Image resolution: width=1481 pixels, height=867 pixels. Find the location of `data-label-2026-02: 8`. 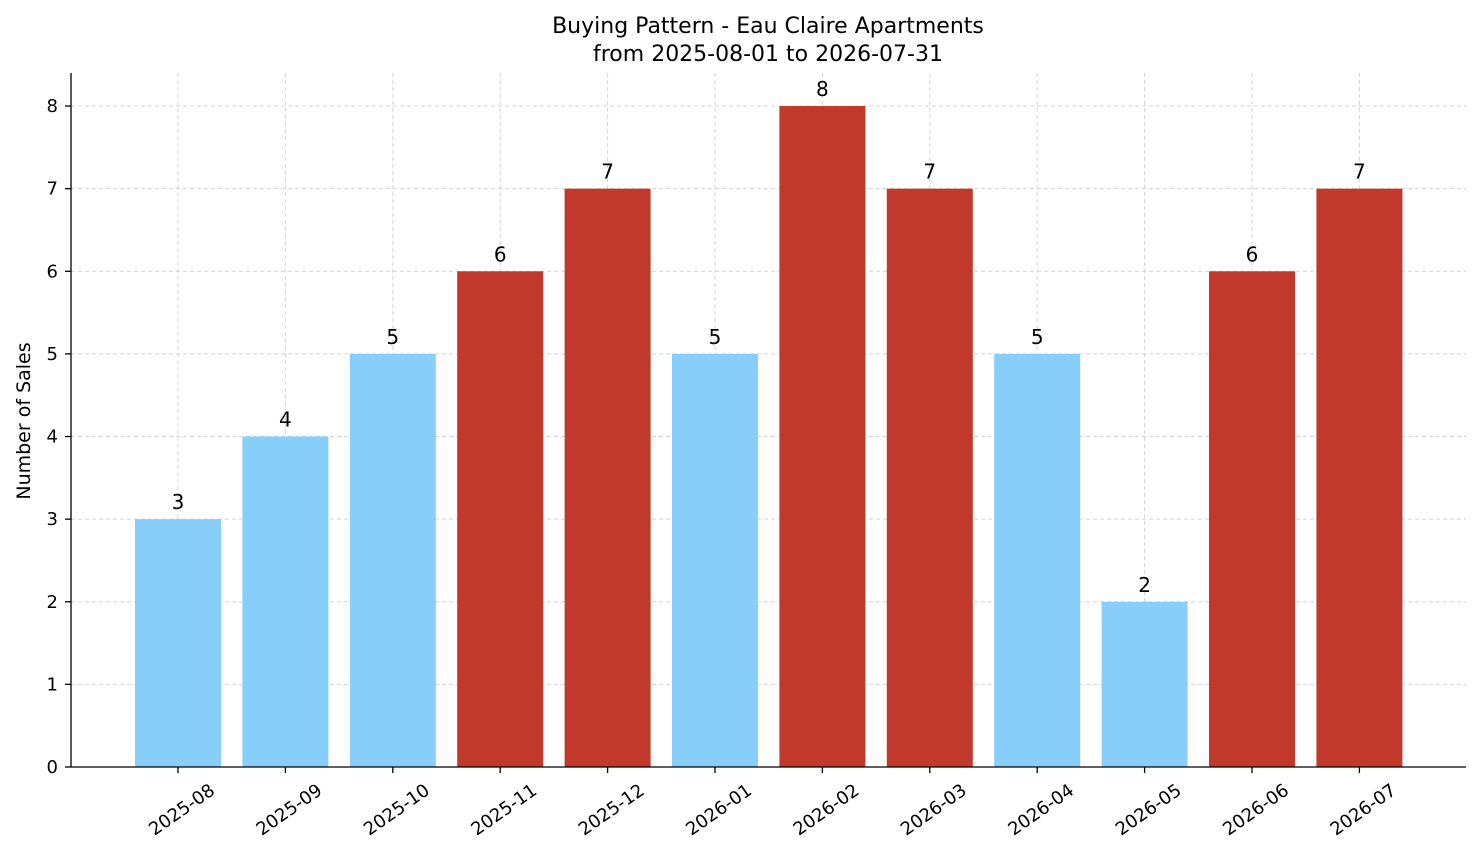

data-label-2026-02: 8 is located at coordinates (822, 89).